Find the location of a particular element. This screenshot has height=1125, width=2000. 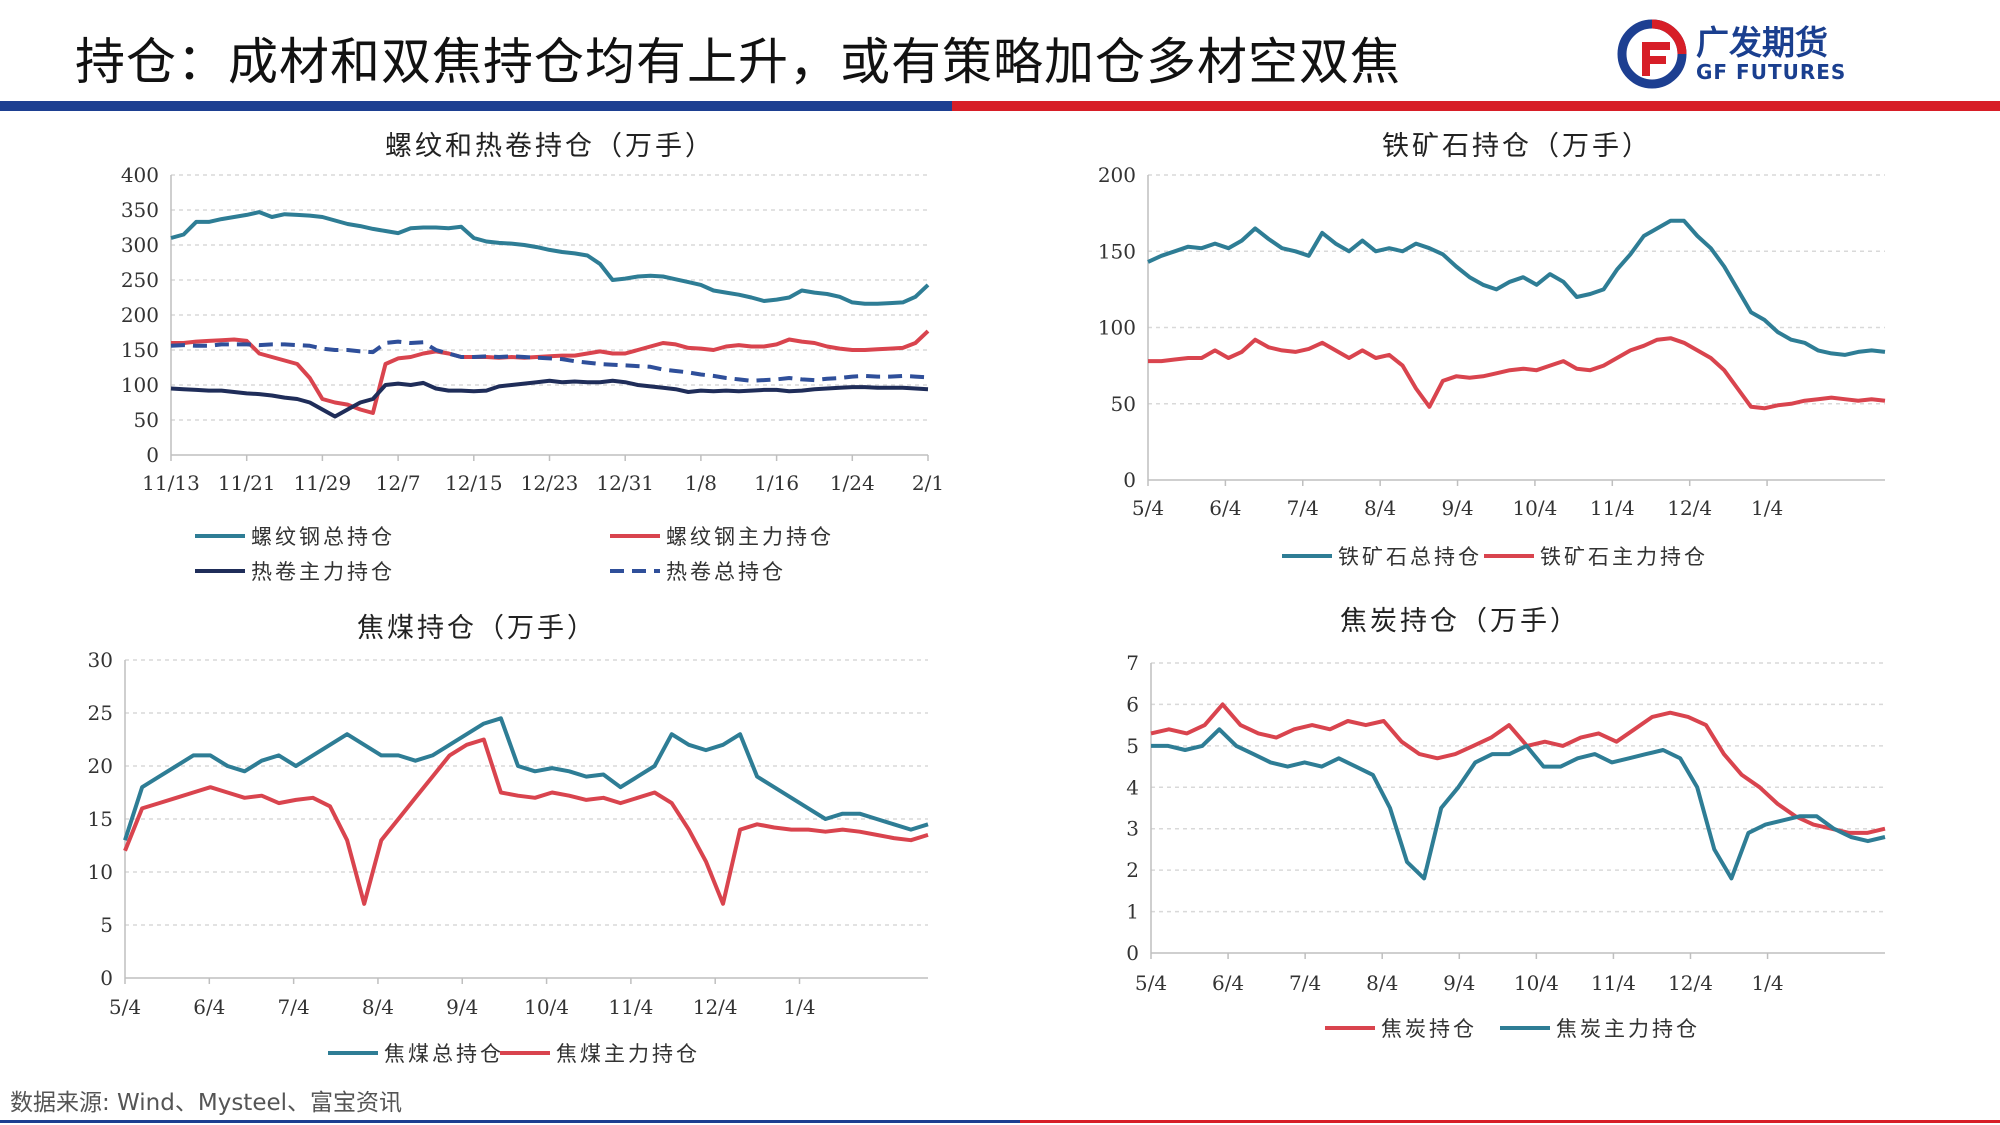

y-tick-label: 15 is located at coordinates (100, 819).